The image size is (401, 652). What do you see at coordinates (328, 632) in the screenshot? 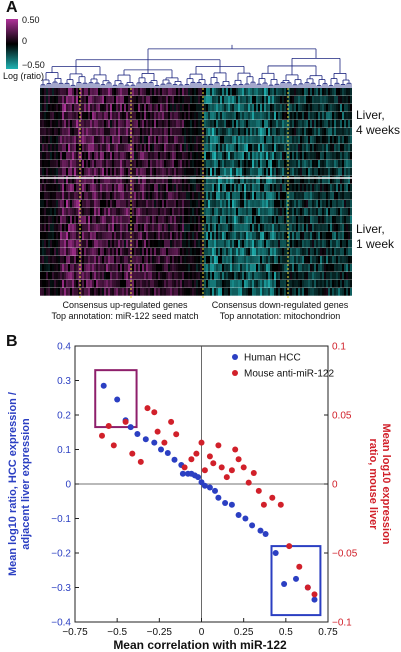
I see `x-tick-label: 0.75` at bounding box center [328, 632].